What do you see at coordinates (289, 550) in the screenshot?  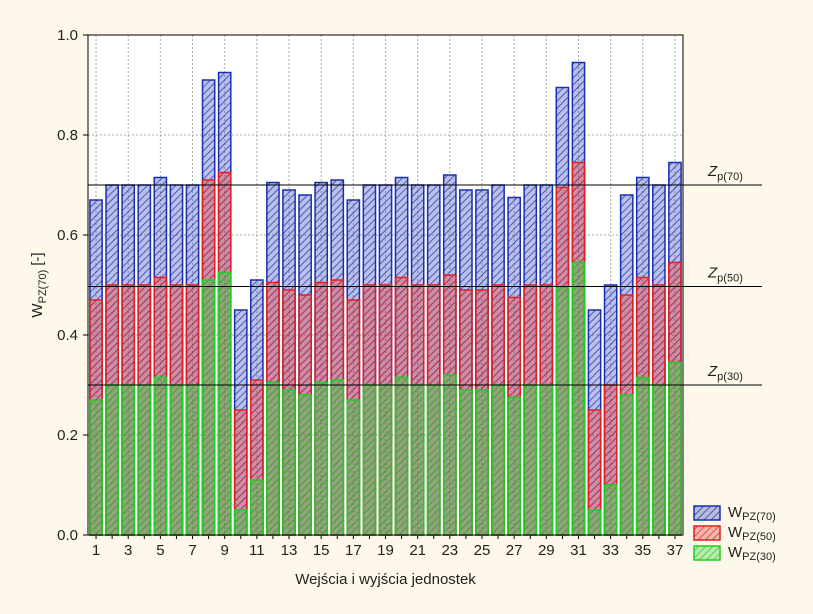 I see `x-tick-label: 13` at bounding box center [289, 550].